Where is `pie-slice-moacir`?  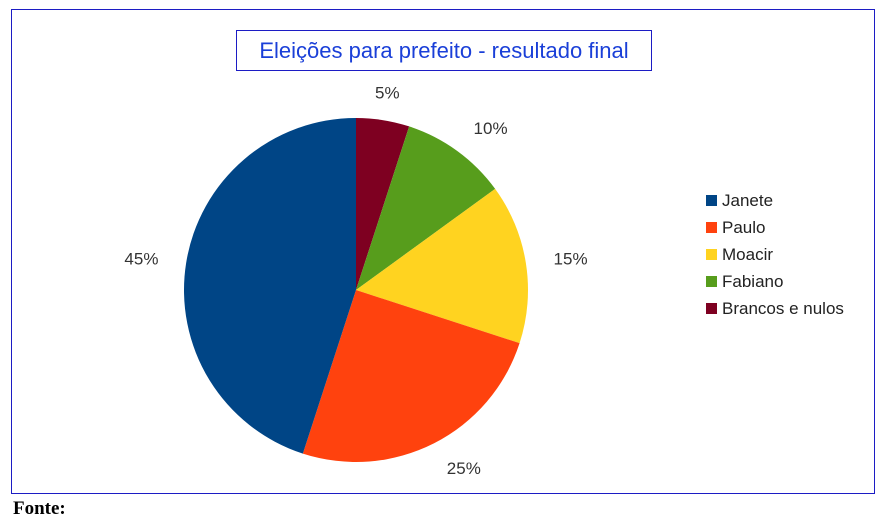
pie-slice-moacir is located at coordinates (442, 266).